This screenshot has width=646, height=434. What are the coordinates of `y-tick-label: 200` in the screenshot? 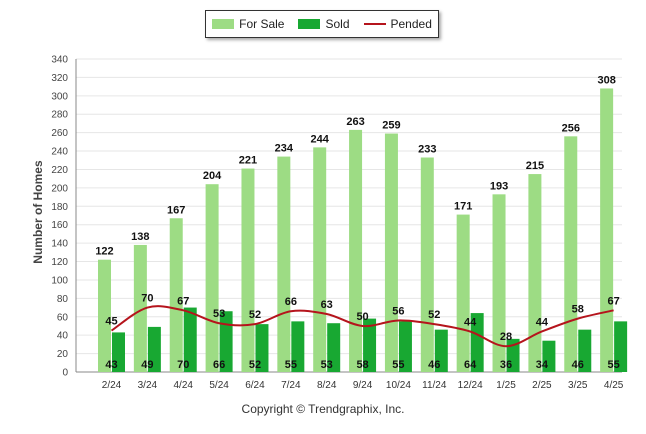 It's located at (59, 188).